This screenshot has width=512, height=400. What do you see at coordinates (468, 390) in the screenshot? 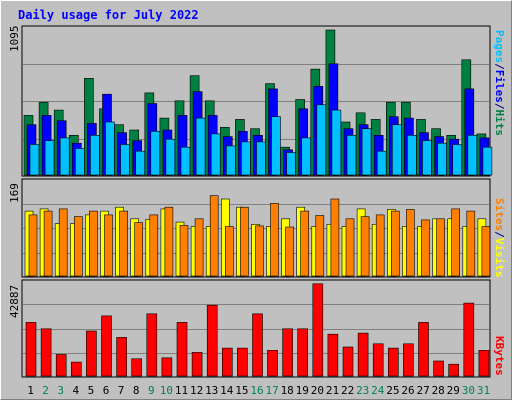
I see `x-tick-label: 30` at bounding box center [468, 390].